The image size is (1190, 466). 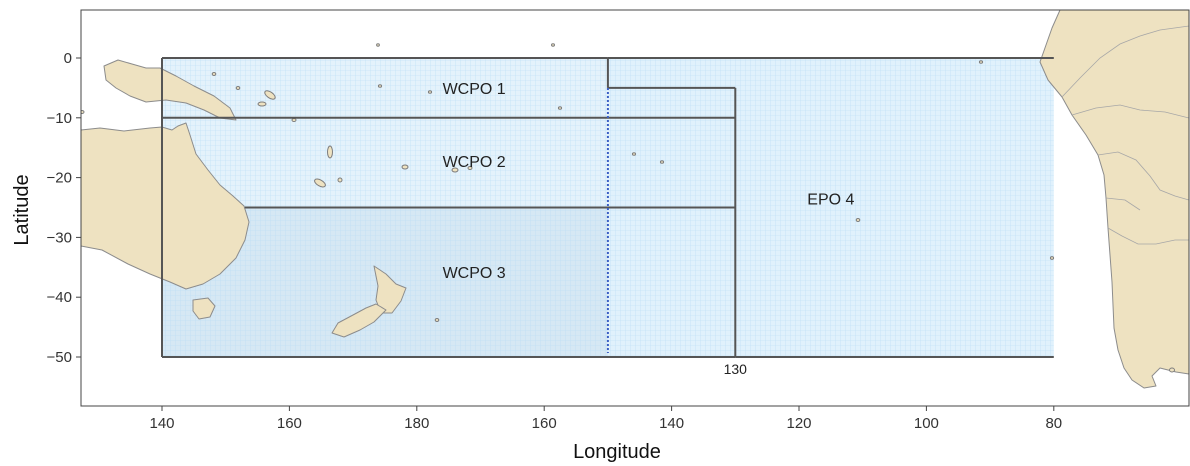 What do you see at coordinates (926, 423) in the screenshot?
I see `x-tick-label: 100` at bounding box center [926, 423].